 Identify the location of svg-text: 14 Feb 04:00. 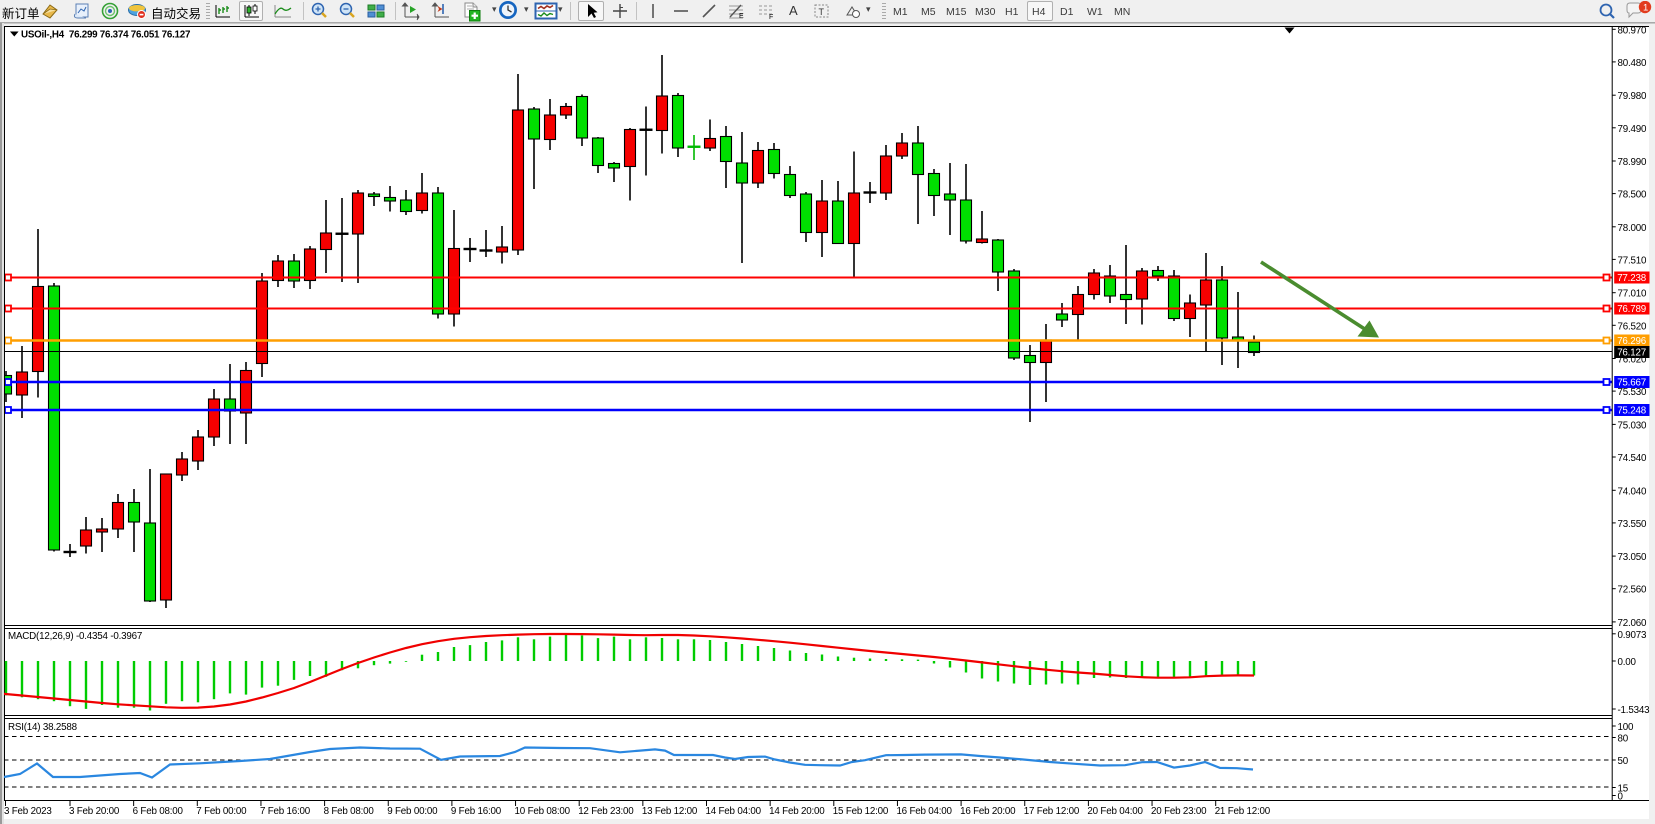
(734, 811).